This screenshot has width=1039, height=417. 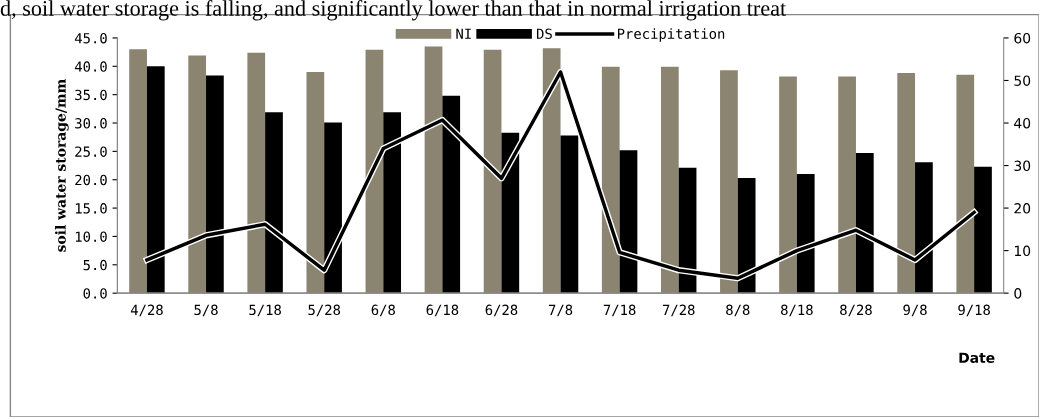 I want to click on x-tick-label: 7/28, so click(x=678, y=310).